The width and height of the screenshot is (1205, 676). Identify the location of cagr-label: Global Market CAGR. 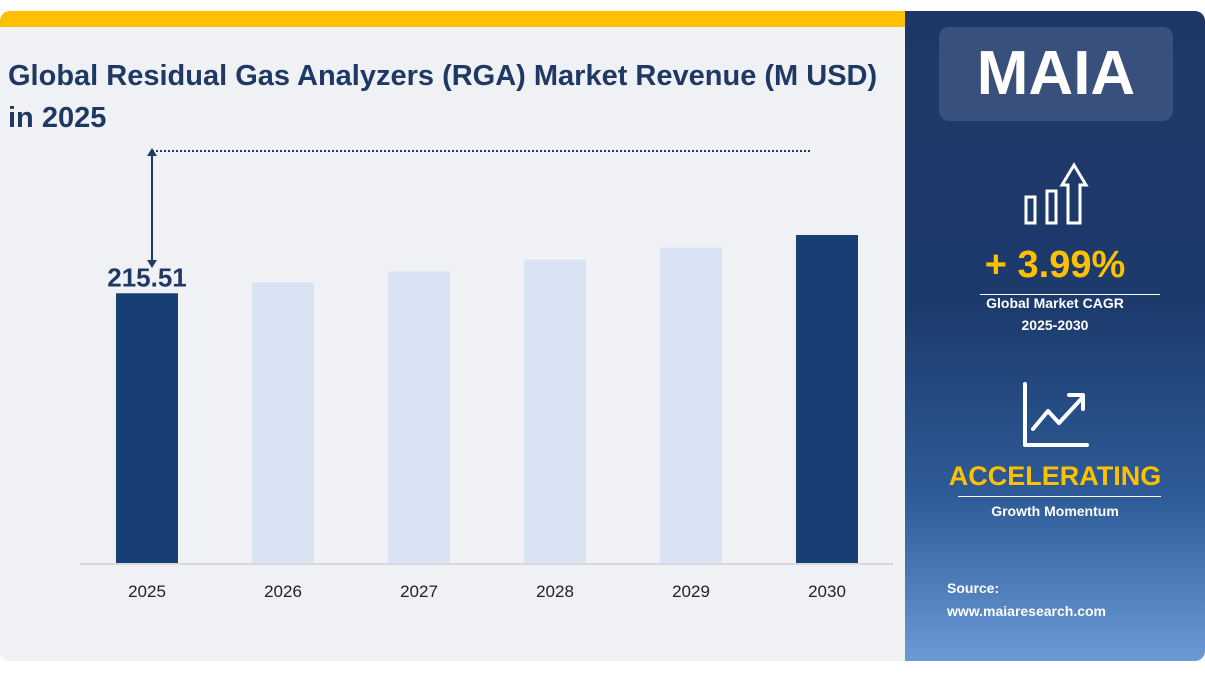
(1055, 303).